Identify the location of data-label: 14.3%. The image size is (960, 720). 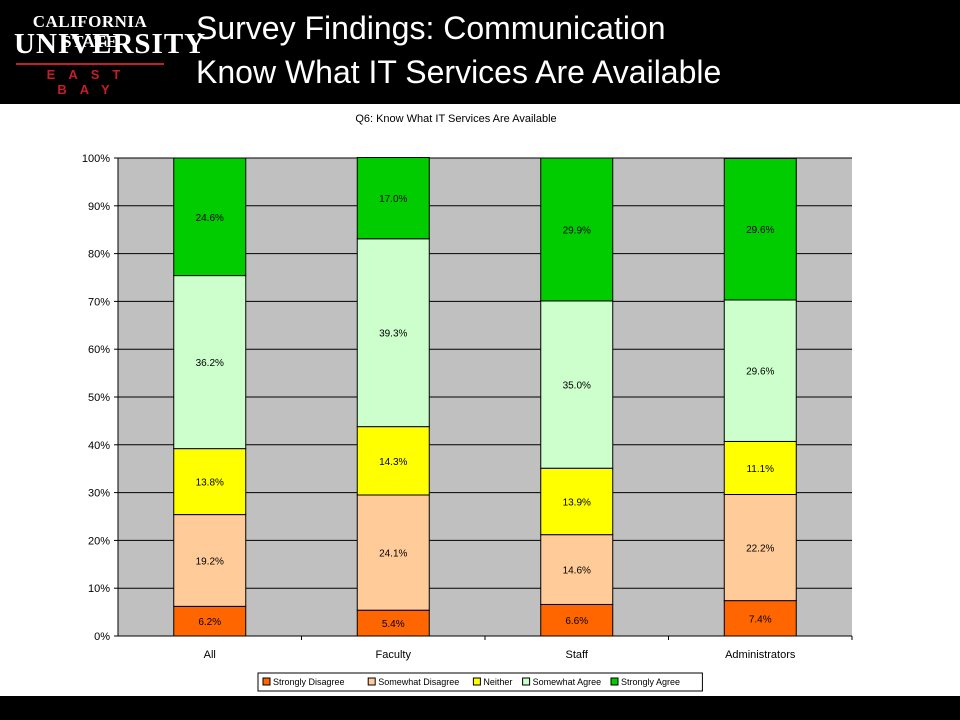
(393, 462).